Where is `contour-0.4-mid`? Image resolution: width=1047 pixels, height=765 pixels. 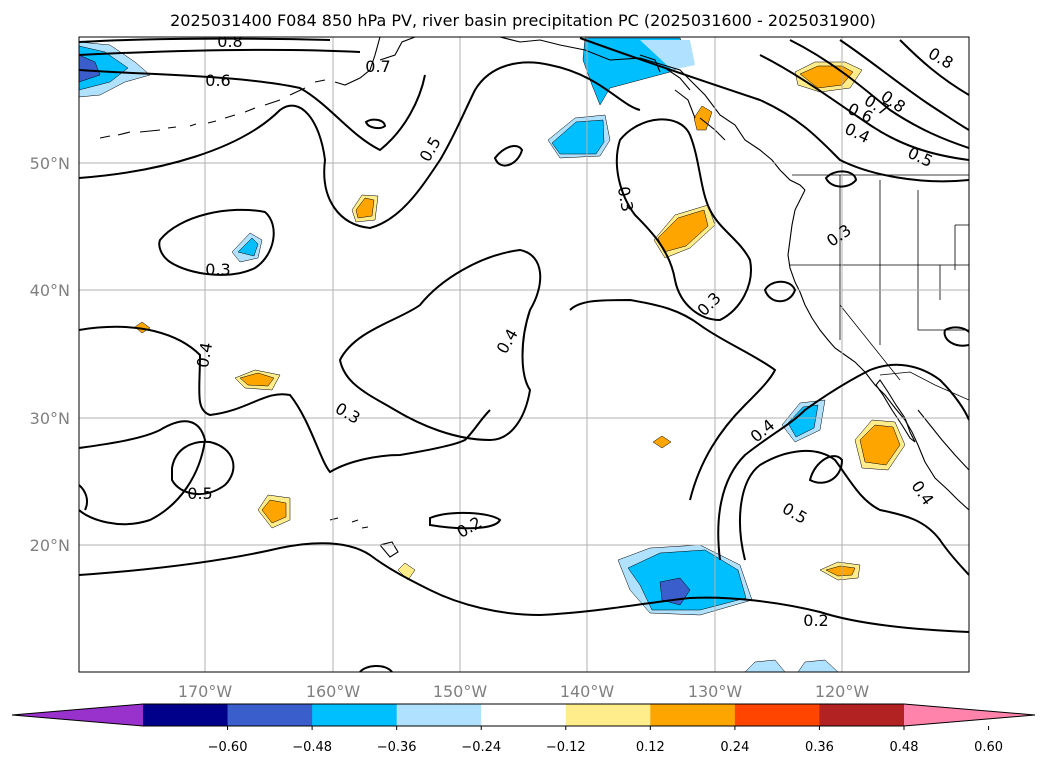 contour-0.4-mid is located at coordinates (285, 399).